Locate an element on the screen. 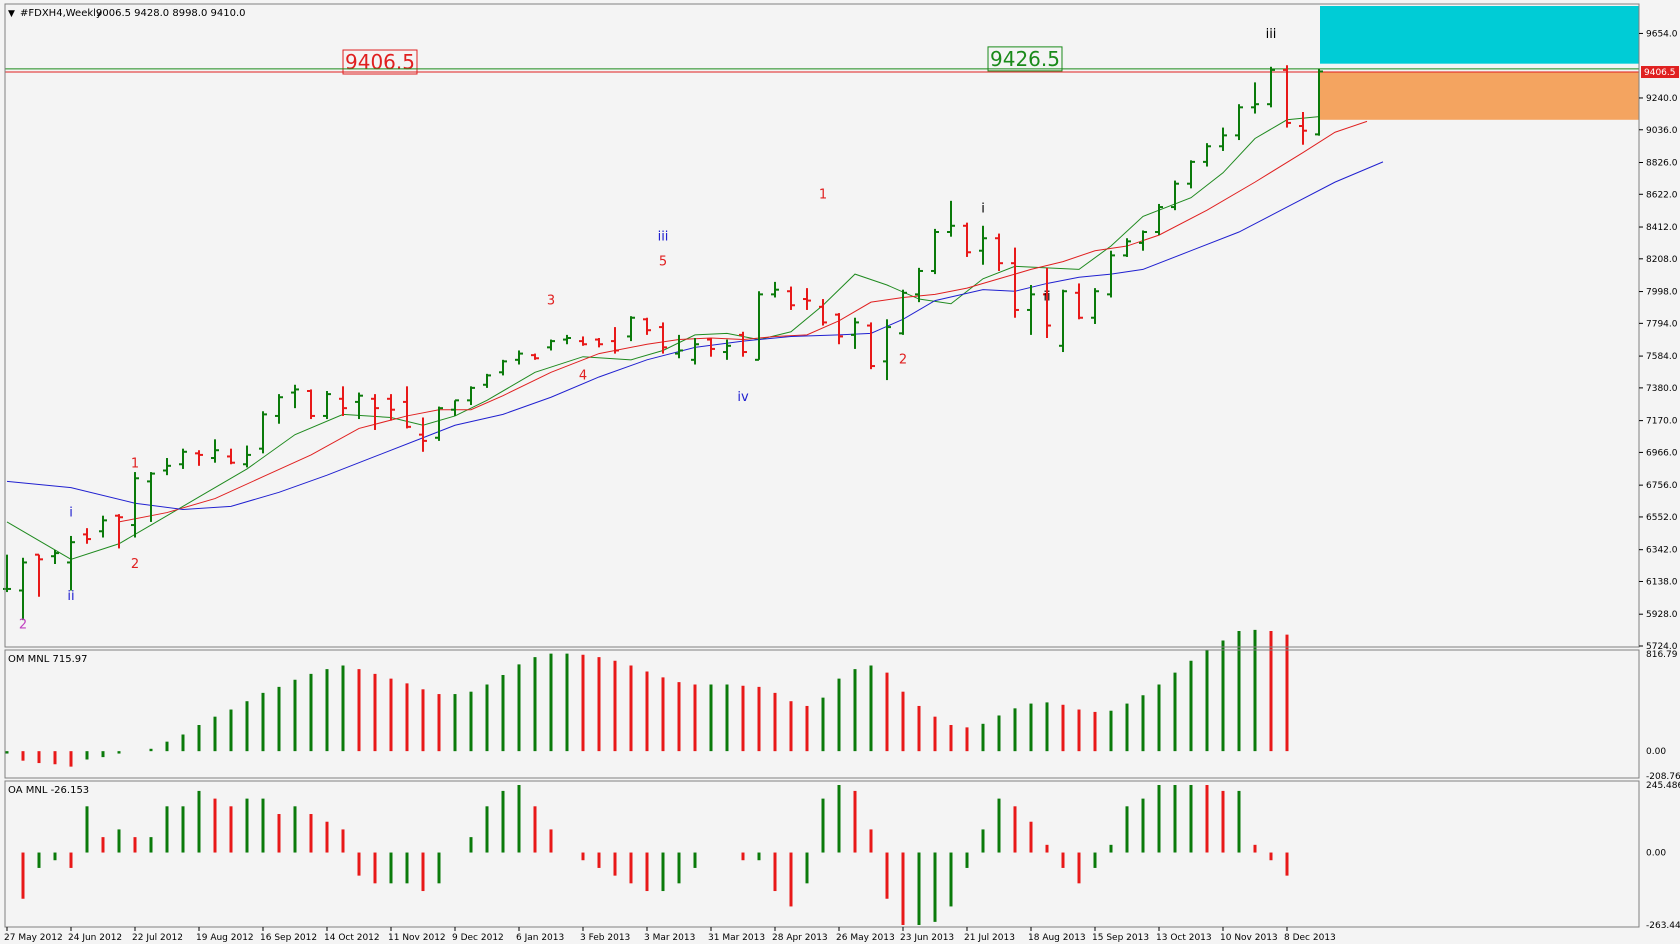 This screenshot has width=1680, height=948. price-tick-label: 8622.0 is located at coordinates (1662, 195).